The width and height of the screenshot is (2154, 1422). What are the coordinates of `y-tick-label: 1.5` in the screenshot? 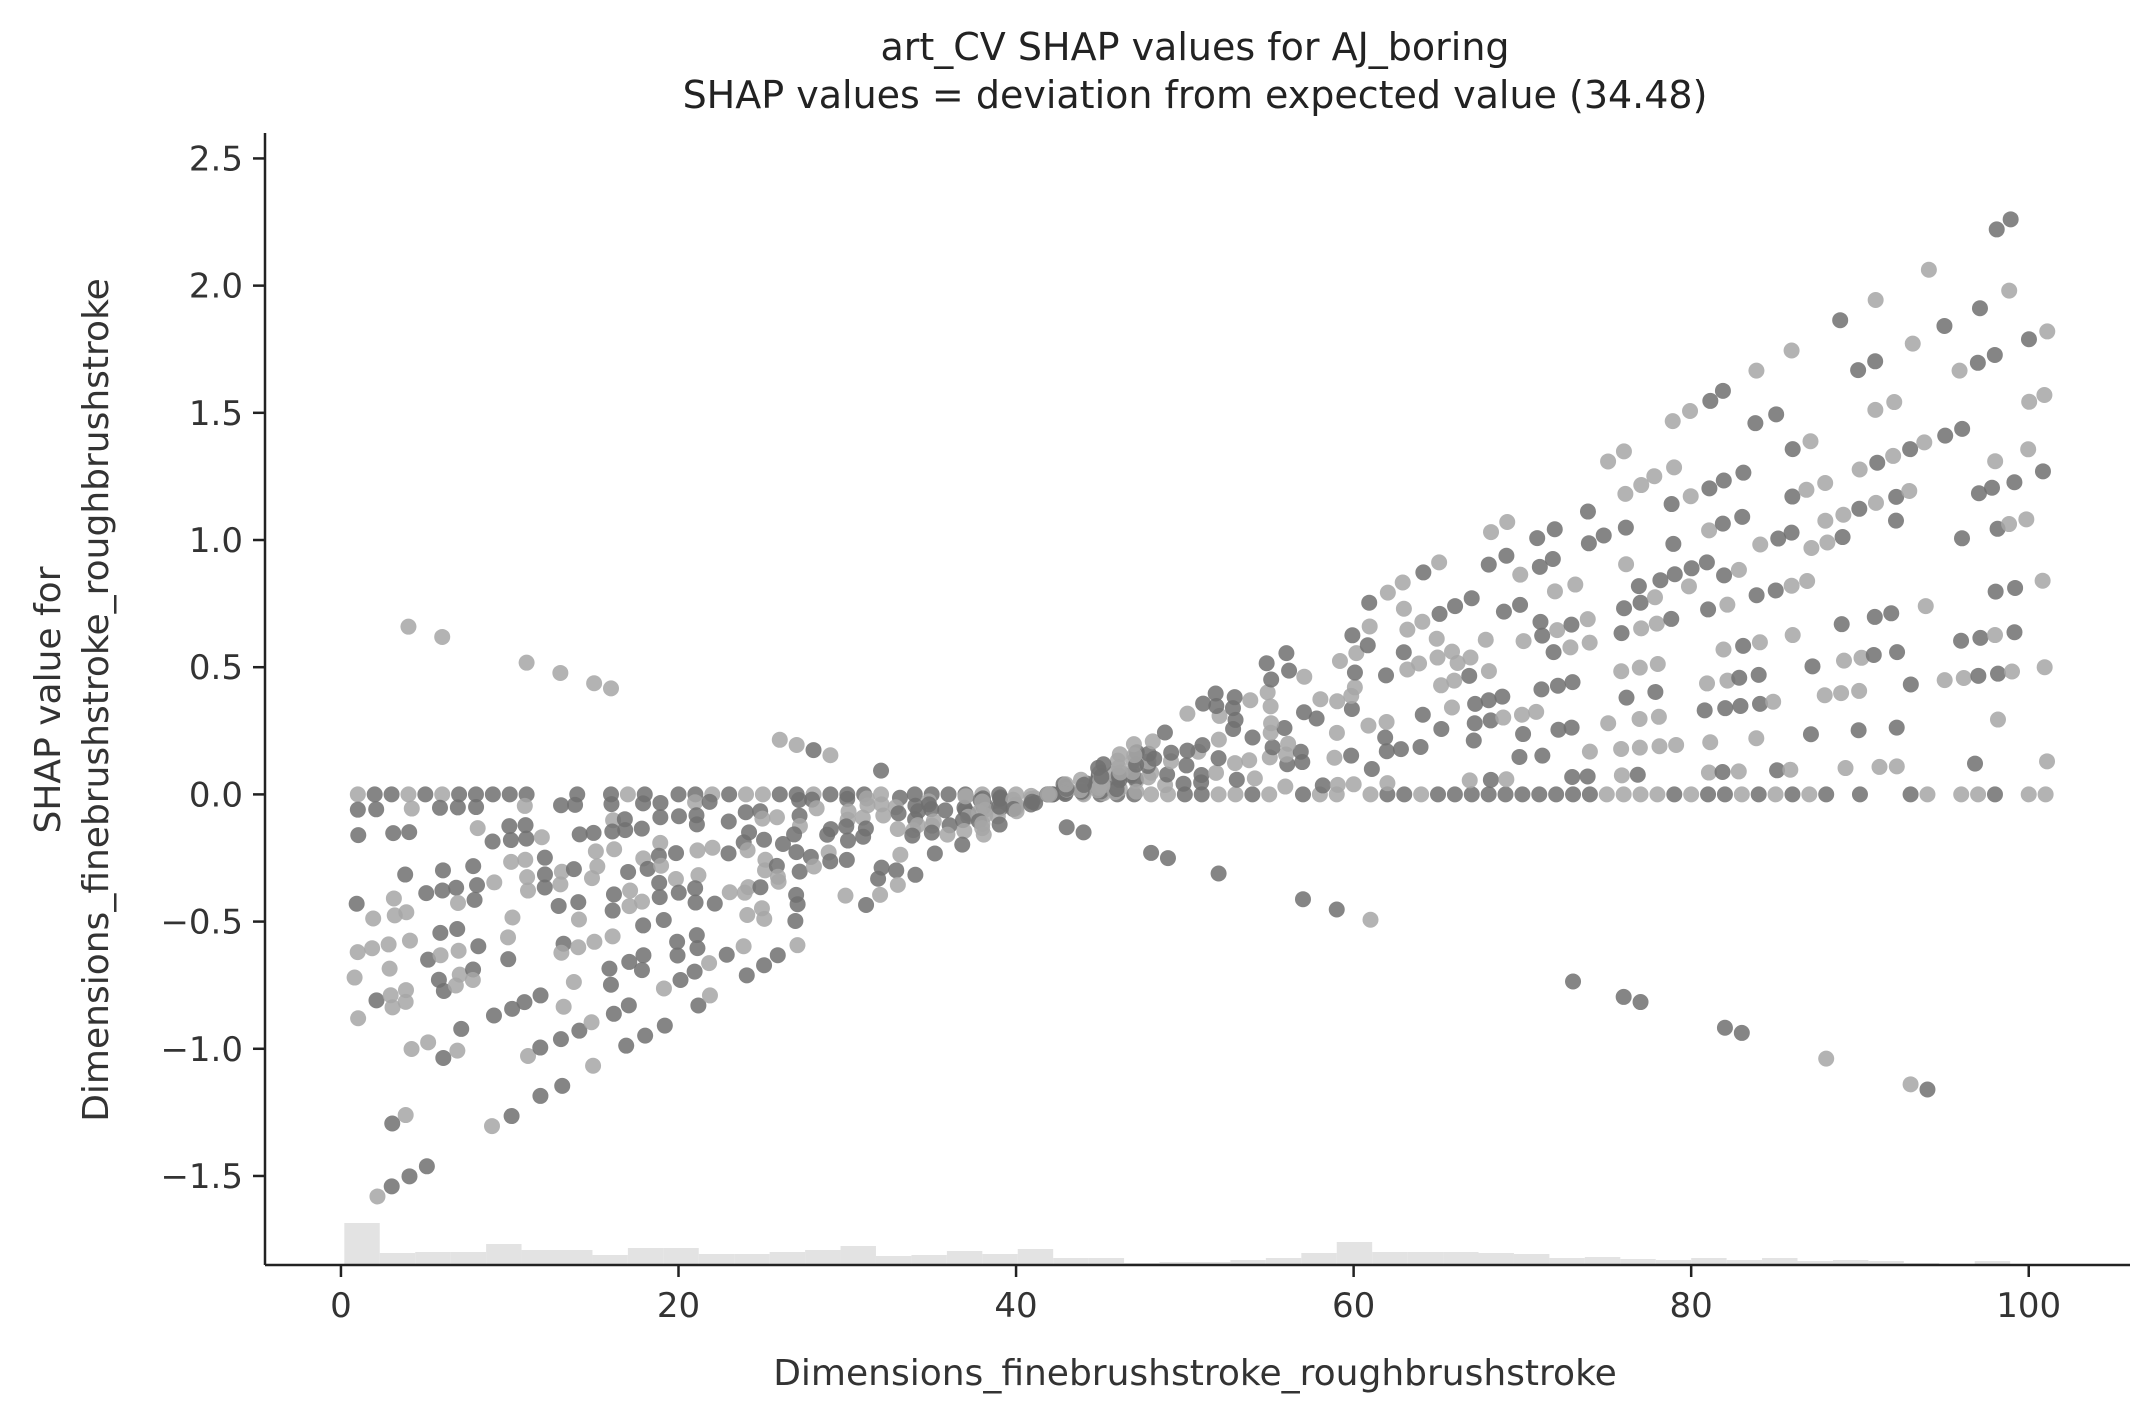 It's located at (216, 414).